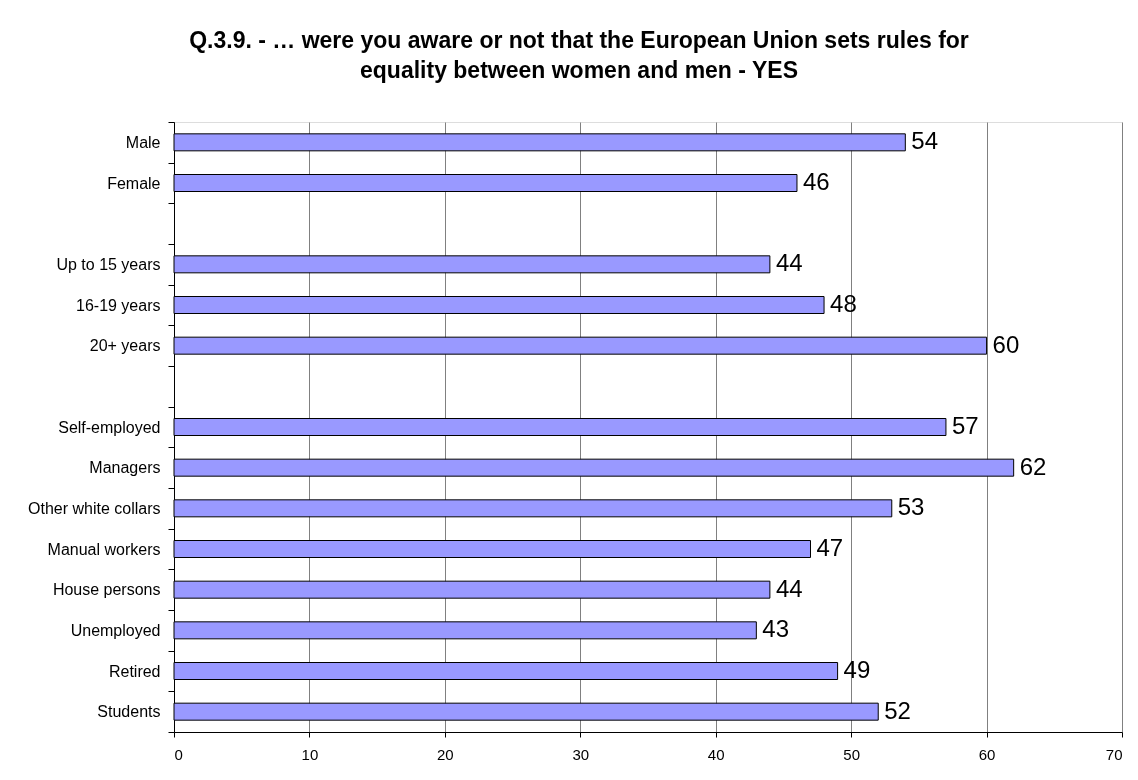 The width and height of the screenshot is (1138, 780). I want to click on y-tick-label: Male, so click(143, 142).